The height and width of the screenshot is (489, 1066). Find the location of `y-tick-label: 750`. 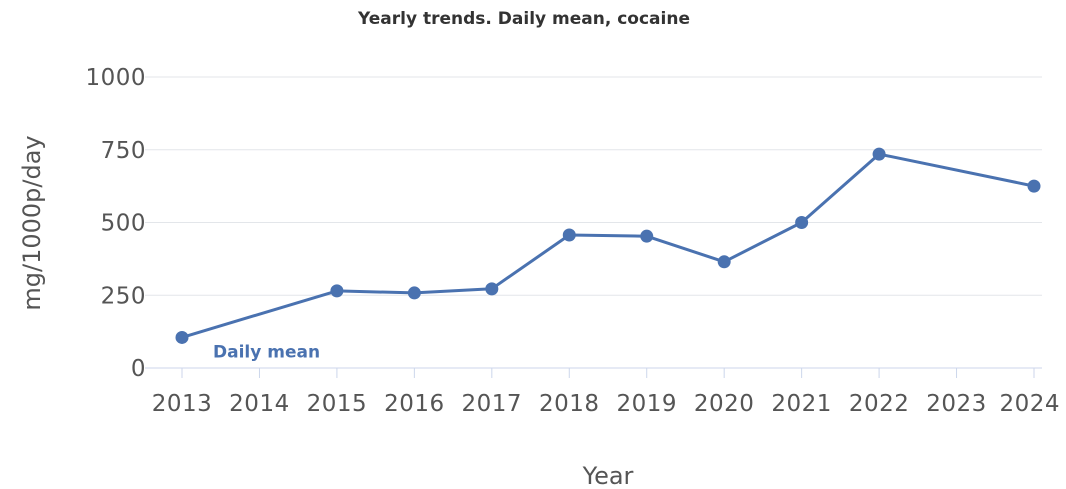

y-tick-label: 750 is located at coordinates (123, 151).